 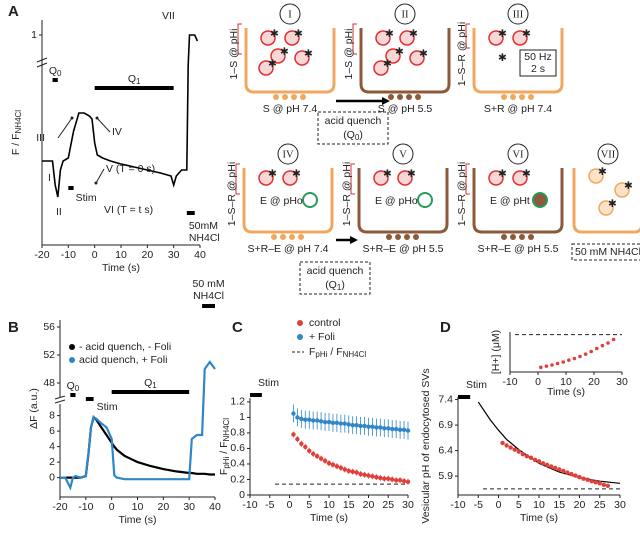 I want to click on terminal-cup, so click(x=403, y=201).